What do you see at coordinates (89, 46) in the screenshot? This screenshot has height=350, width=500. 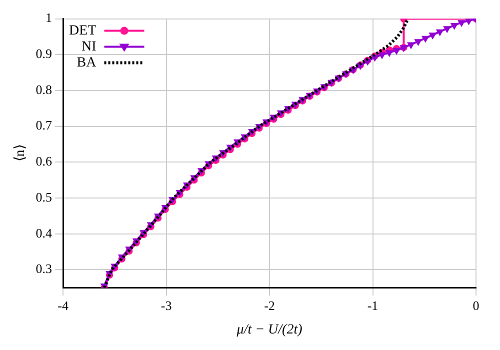 I see `legend-label: NI` at bounding box center [89, 46].